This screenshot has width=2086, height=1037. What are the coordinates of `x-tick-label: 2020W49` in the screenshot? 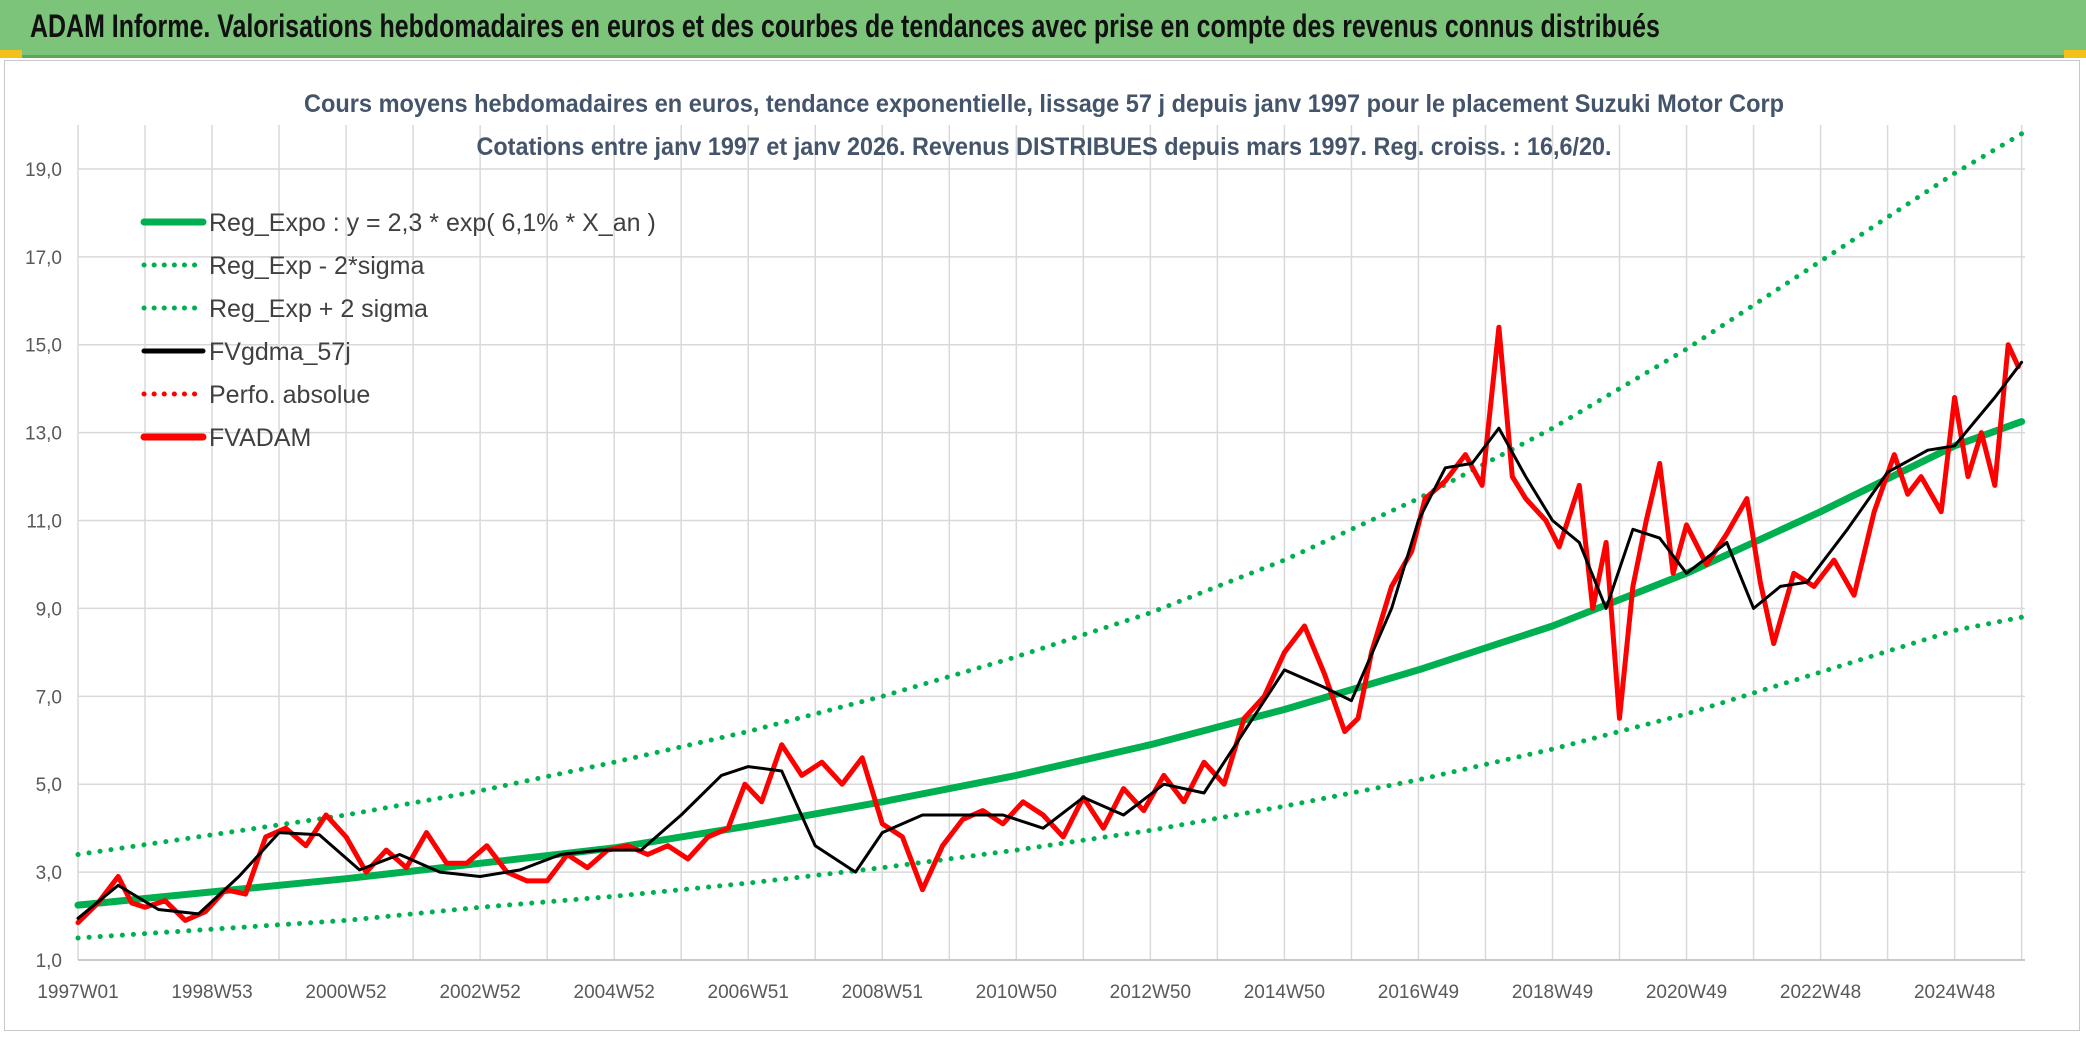 It's located at (1686, 992).